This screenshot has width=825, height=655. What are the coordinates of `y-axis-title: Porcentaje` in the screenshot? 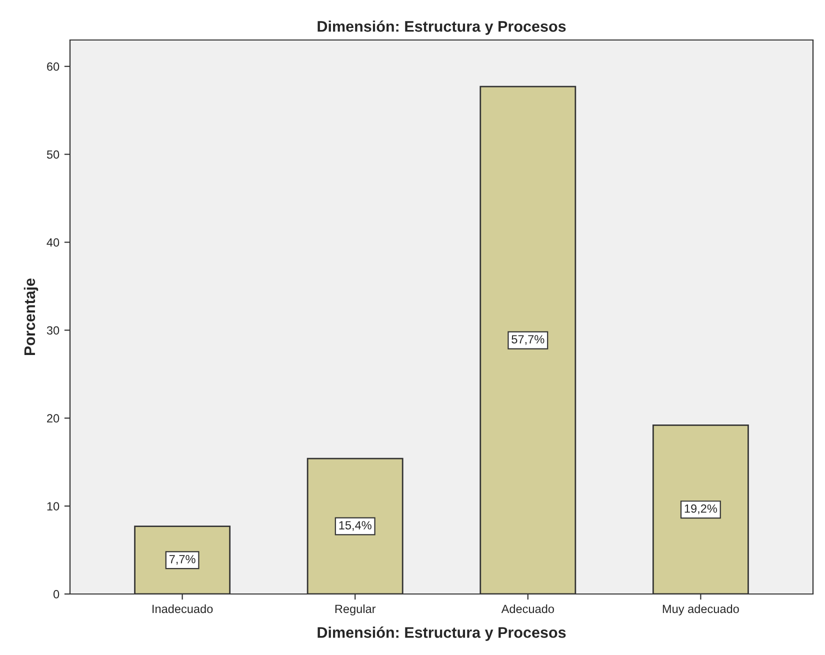 It's located at (31, 317).